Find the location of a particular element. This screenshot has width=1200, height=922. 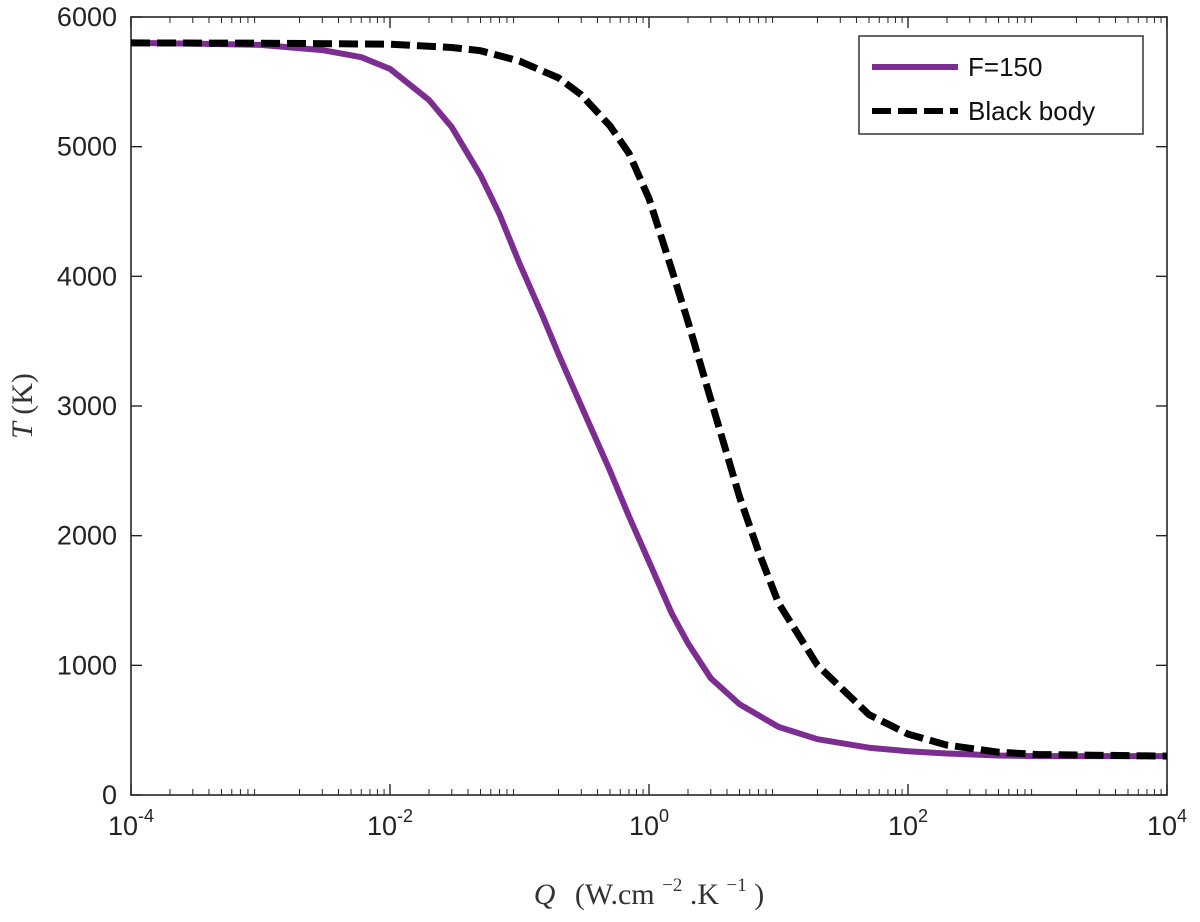

y-tick-label: 4000 is located at coordinates (87, 276).